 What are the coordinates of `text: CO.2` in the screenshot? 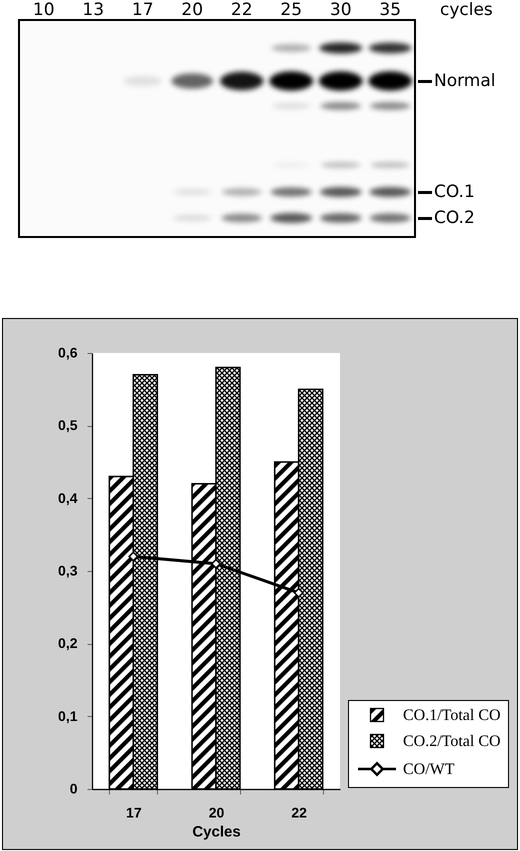 It's located at (446, 218).